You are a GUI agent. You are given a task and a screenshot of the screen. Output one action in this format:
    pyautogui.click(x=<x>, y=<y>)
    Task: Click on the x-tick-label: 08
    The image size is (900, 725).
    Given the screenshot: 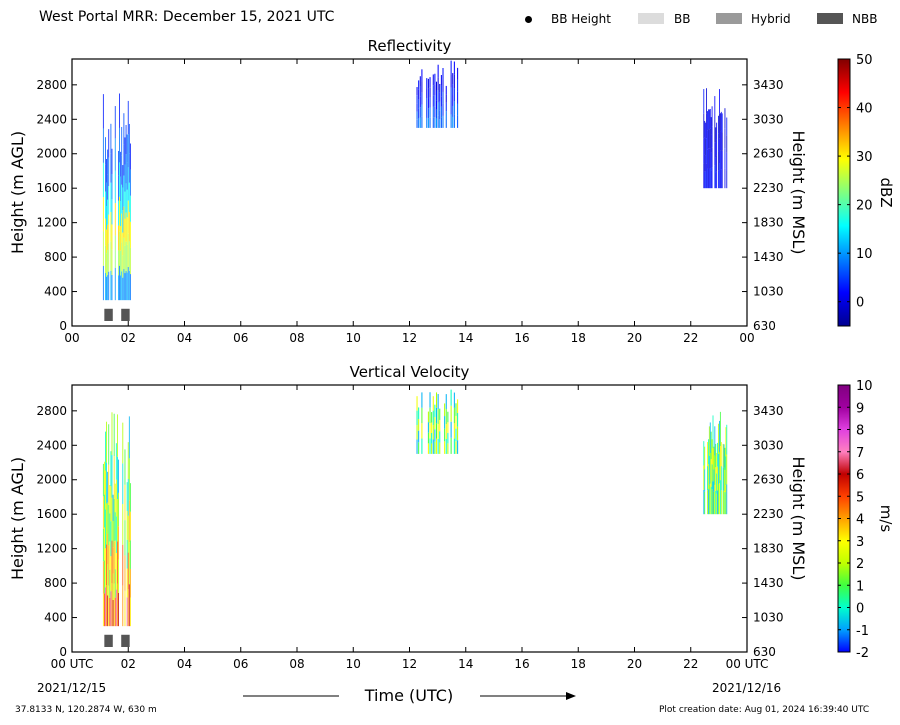 What is the action you would take?
    pyautogui.click(x=296, y=338)
    